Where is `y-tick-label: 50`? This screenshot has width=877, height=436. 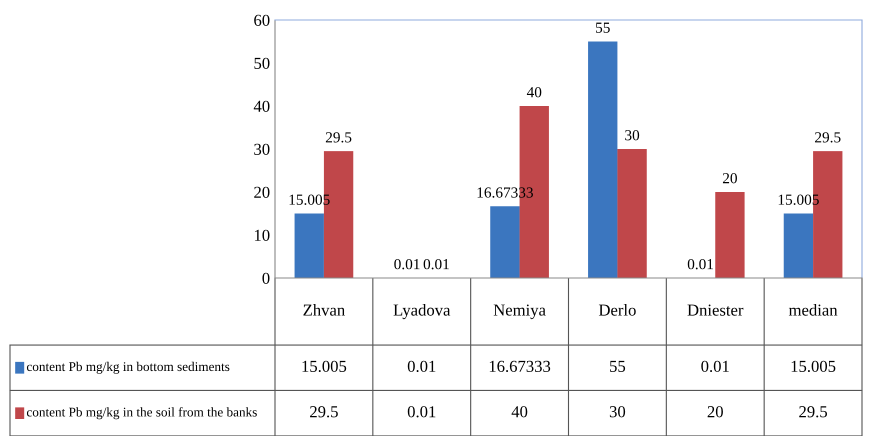
y-tick-label: 50 is located at coordinates (262, 63).